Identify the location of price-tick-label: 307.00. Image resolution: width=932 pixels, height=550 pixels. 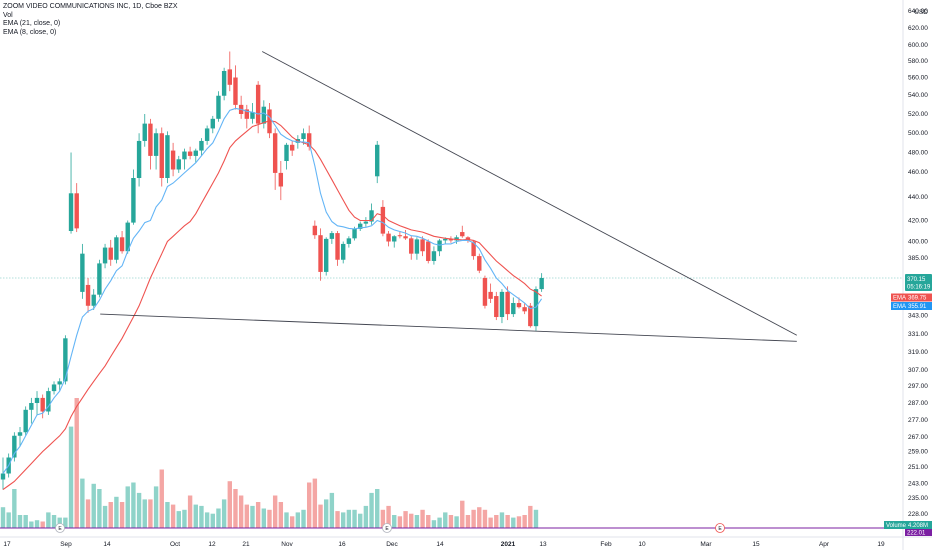
(918, 370).